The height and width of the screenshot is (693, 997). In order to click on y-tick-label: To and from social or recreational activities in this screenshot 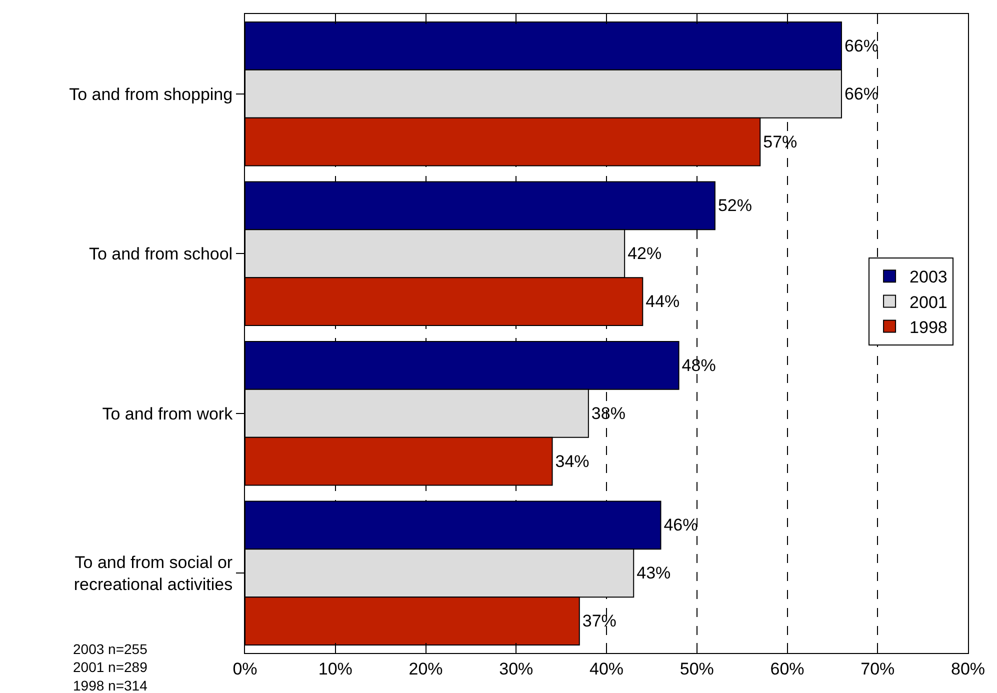, I will do `click(153, 573)`.